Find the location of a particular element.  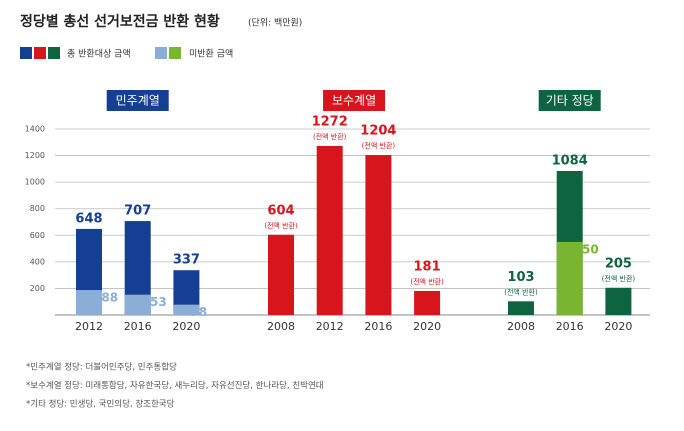

value-label: 707 is located at coordinates (137, 211).